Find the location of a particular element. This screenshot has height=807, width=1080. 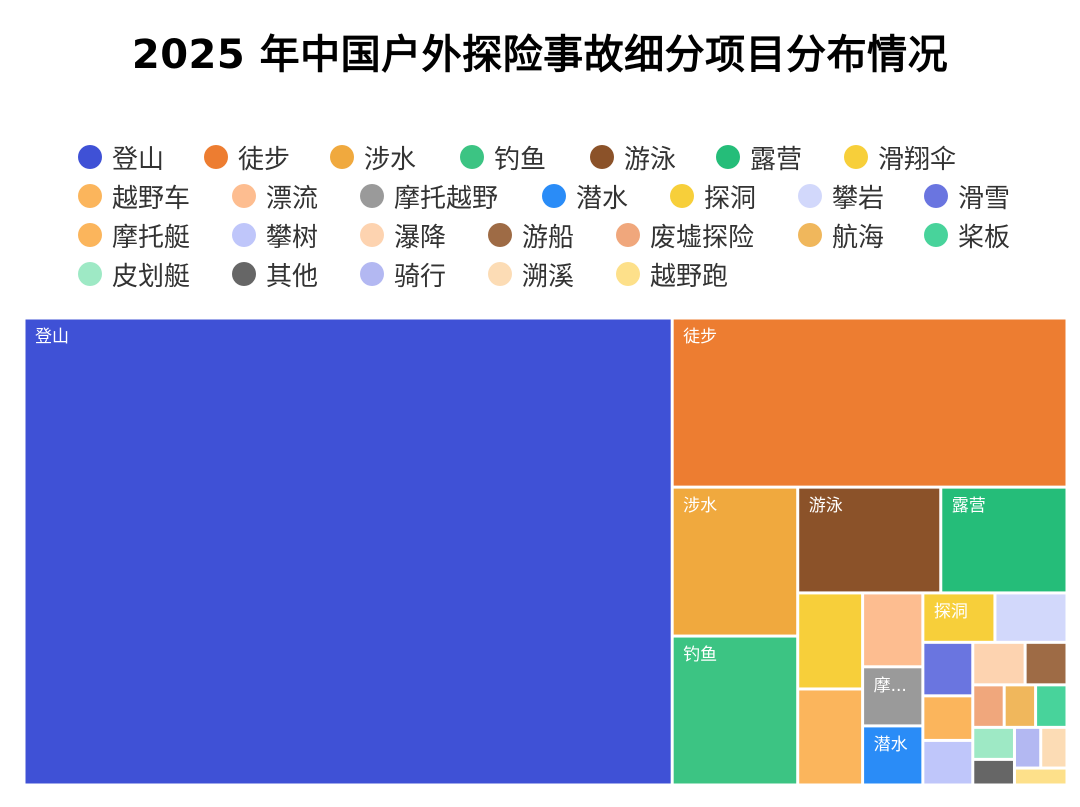

legend-item: 游船 is located at coordinates (531, 236).